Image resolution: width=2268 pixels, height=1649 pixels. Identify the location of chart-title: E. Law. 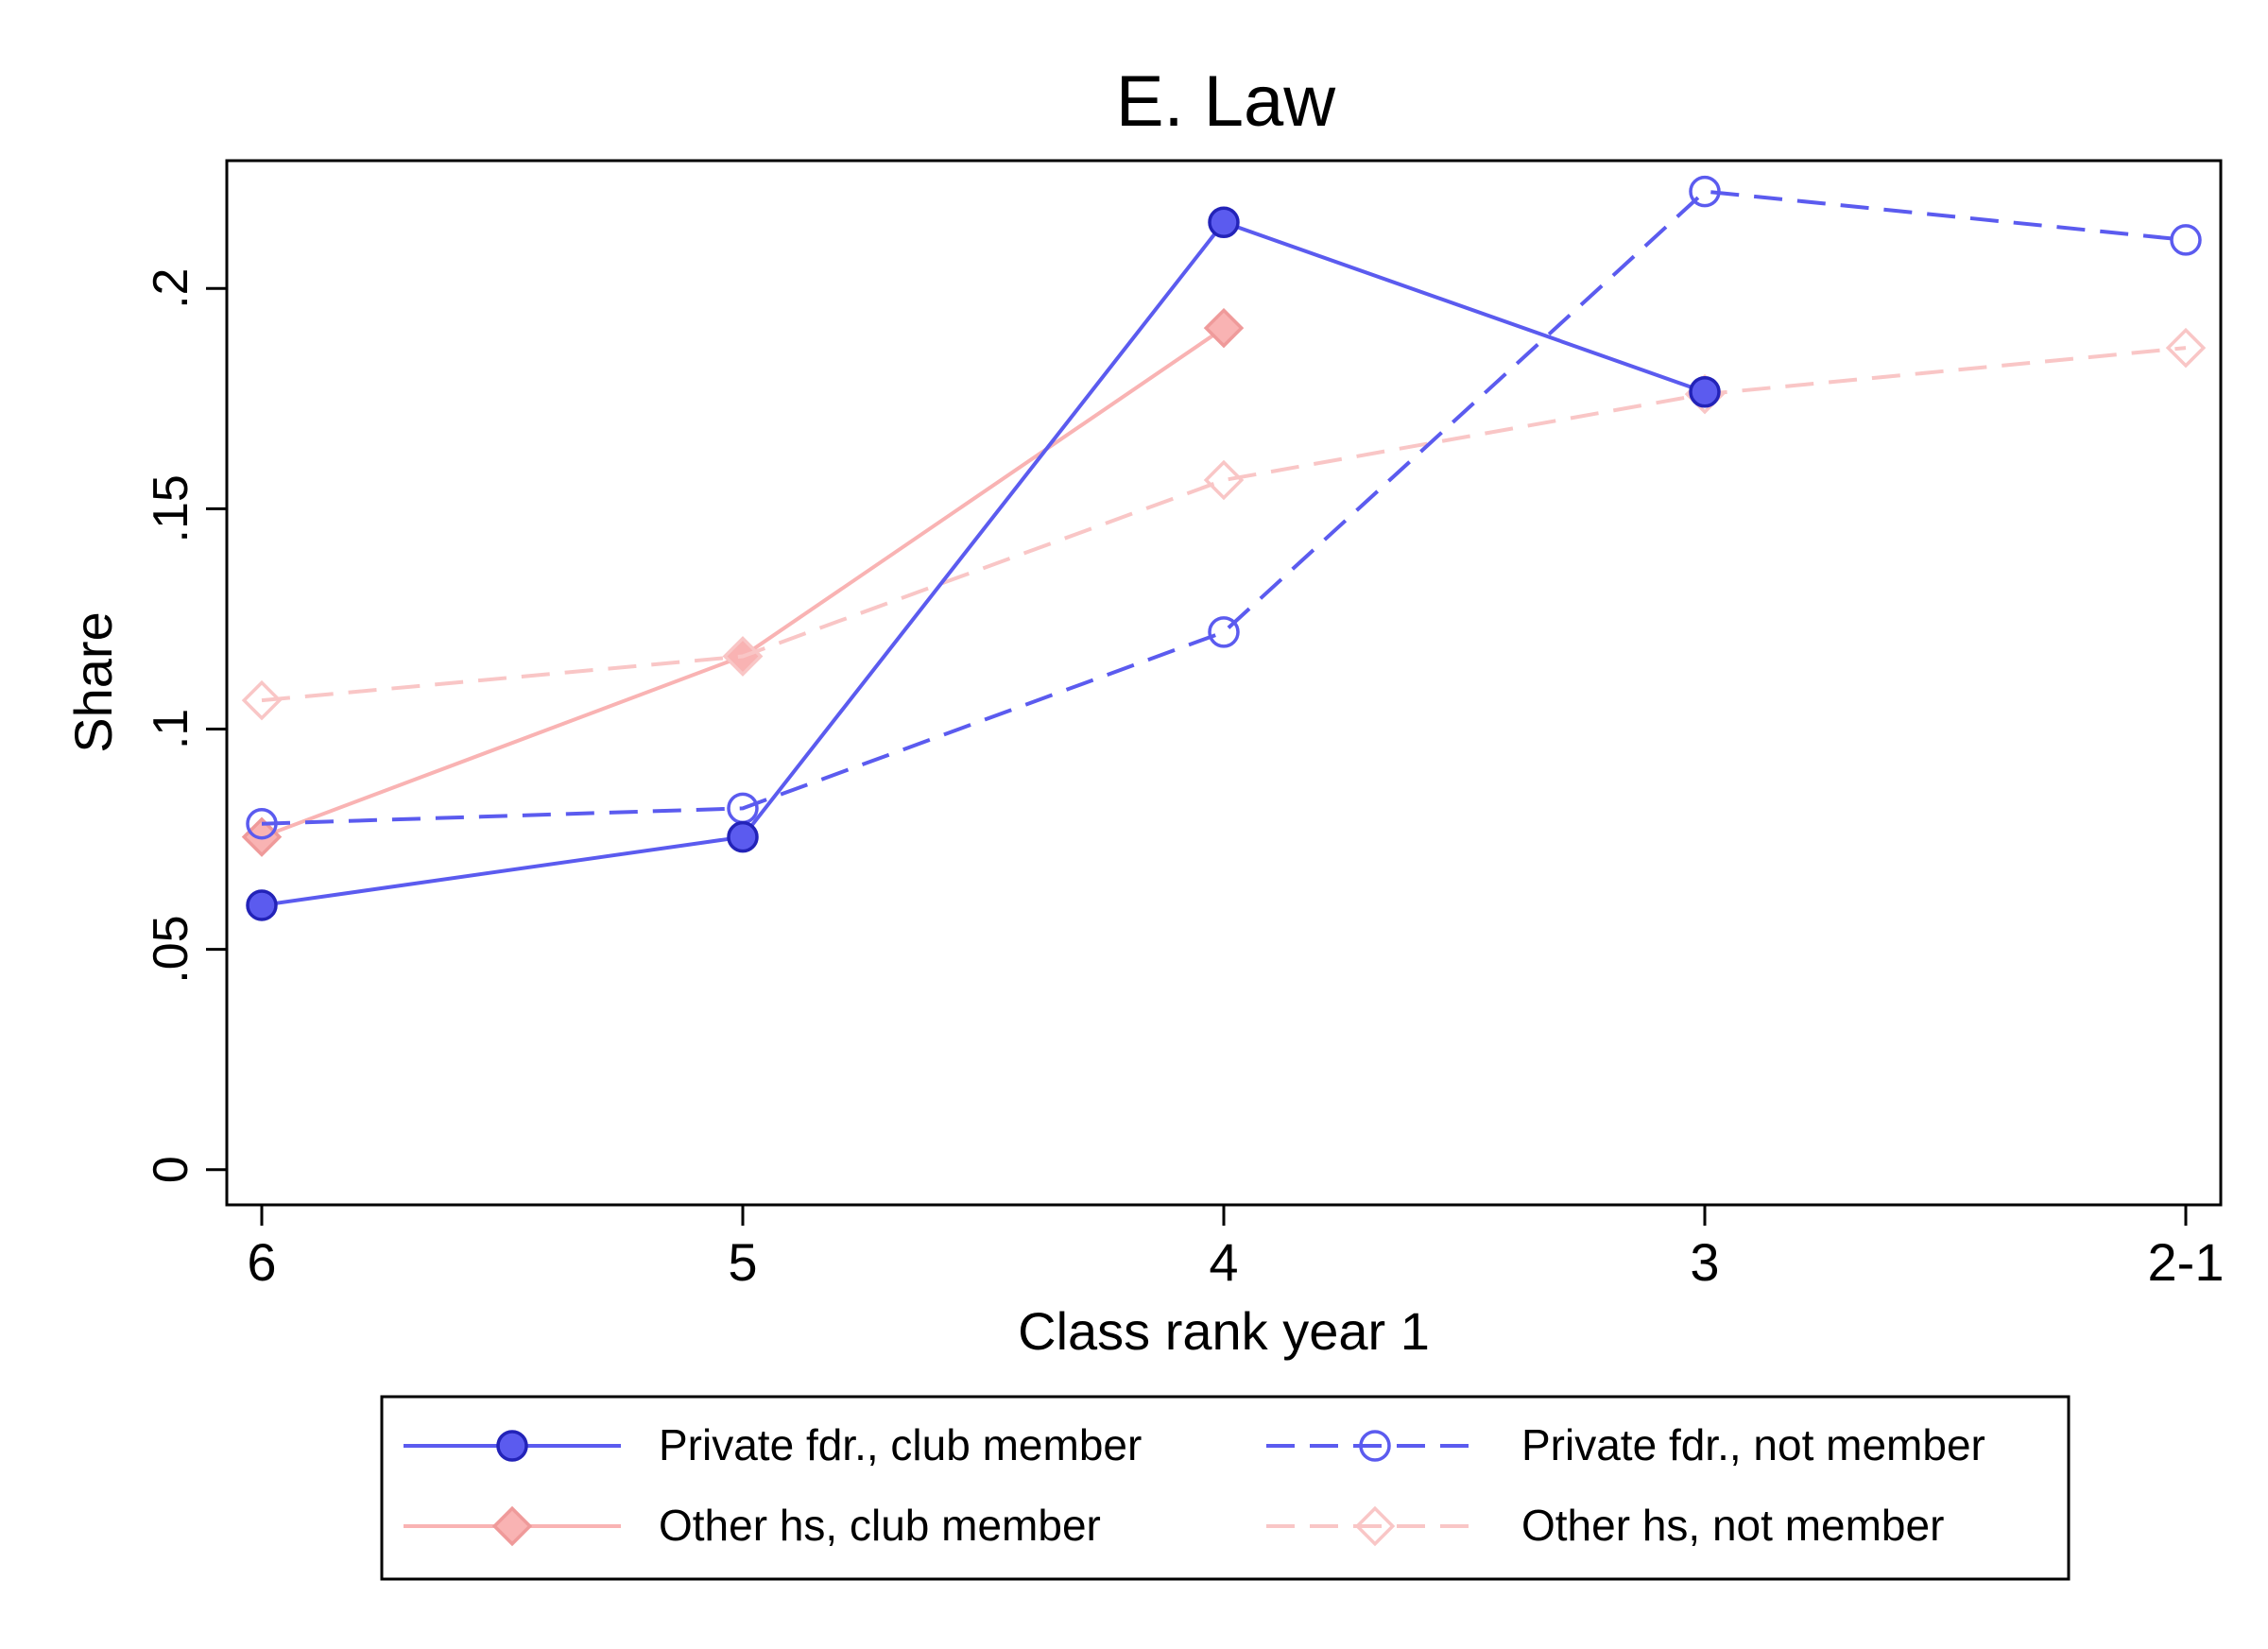
(1226, 102).